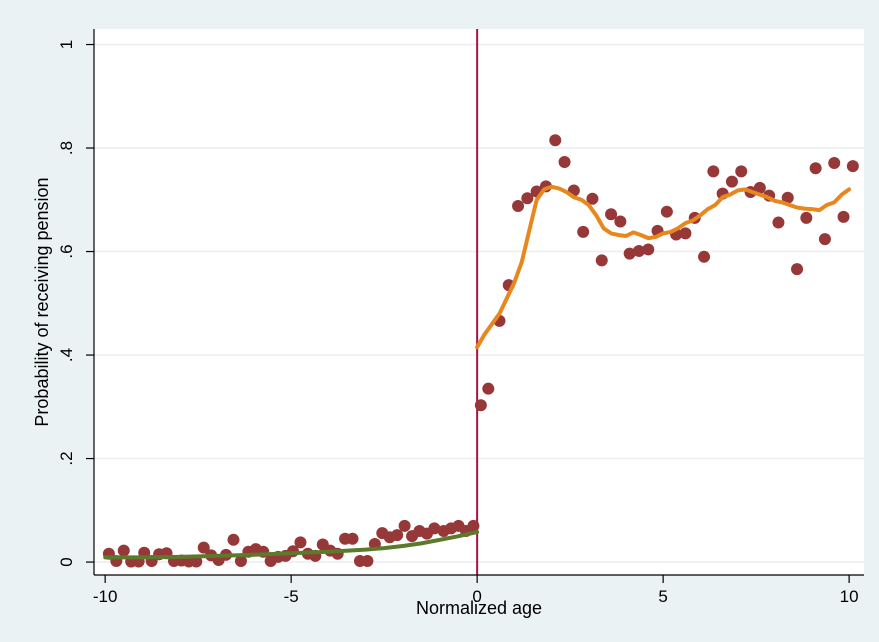  I want to click on y-tick-label: 0, so click(66, 561).